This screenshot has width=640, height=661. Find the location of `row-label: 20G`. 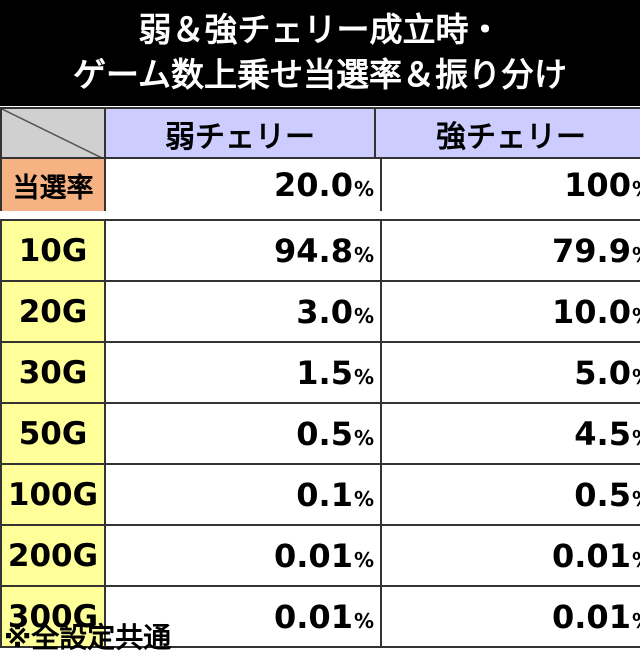

row-label: 20G is located at coordinates (53, 311).